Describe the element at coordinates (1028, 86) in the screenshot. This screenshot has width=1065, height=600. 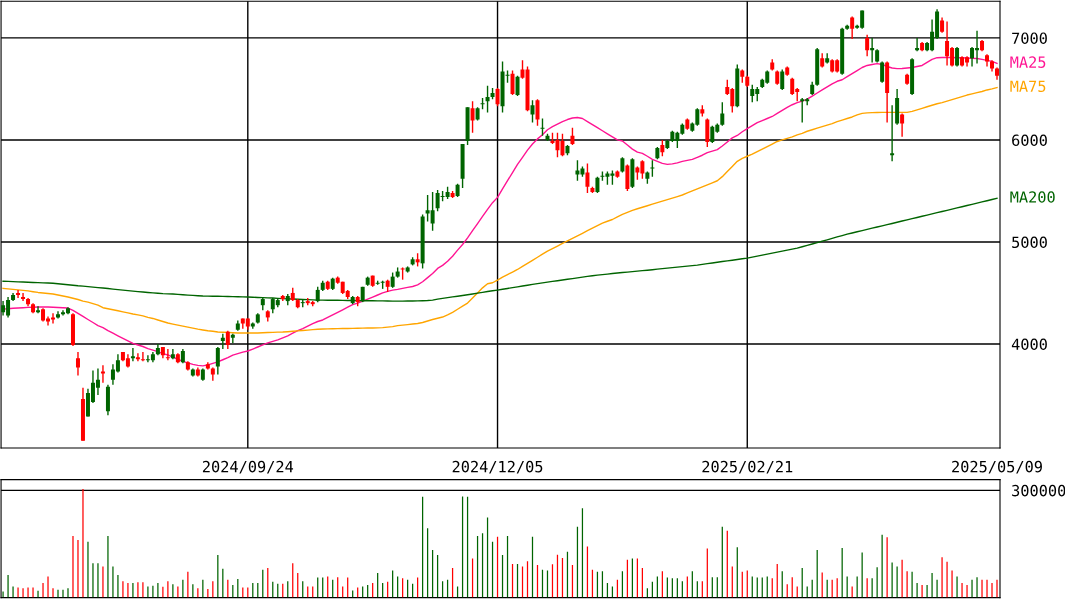
I see `series-label: MA75` at that location.